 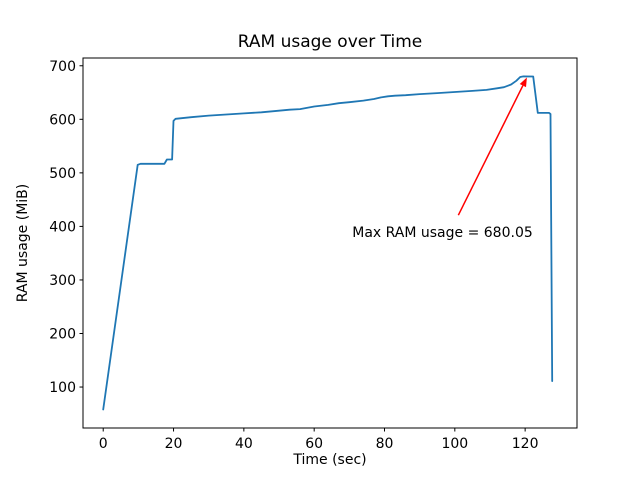 What do you see at coordinates (23, 243) in the screenshot?
I see `y-axis-label: RAM usage (MiB)` at bounding box center [23, 243].